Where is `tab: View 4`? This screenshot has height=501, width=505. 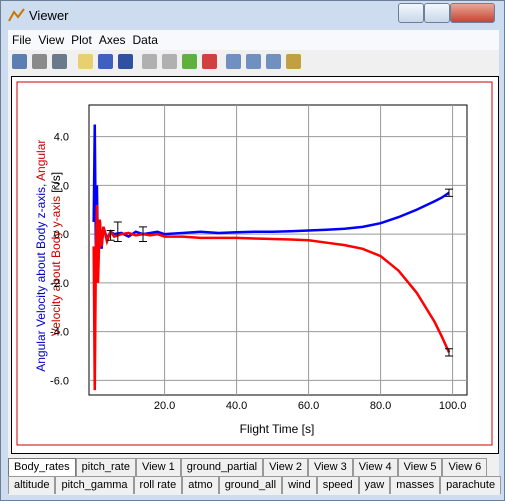
tab: View 4 is located at coordinates (375, 467).